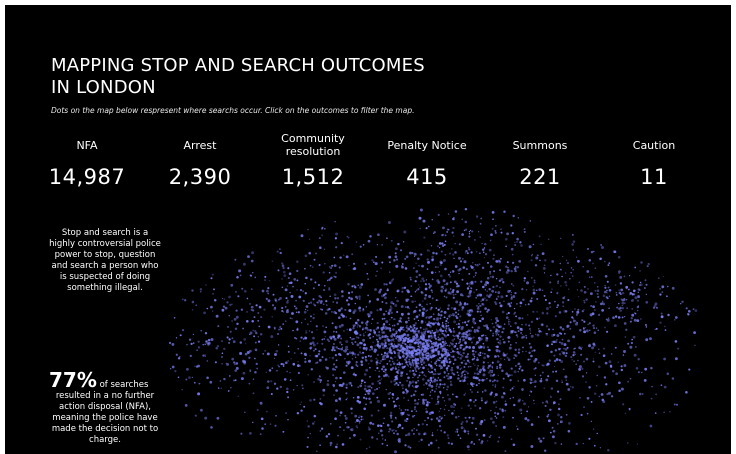 This screenshot has height=454, width=736. I want to click on outcome-label: Caution, so click(654, 145).